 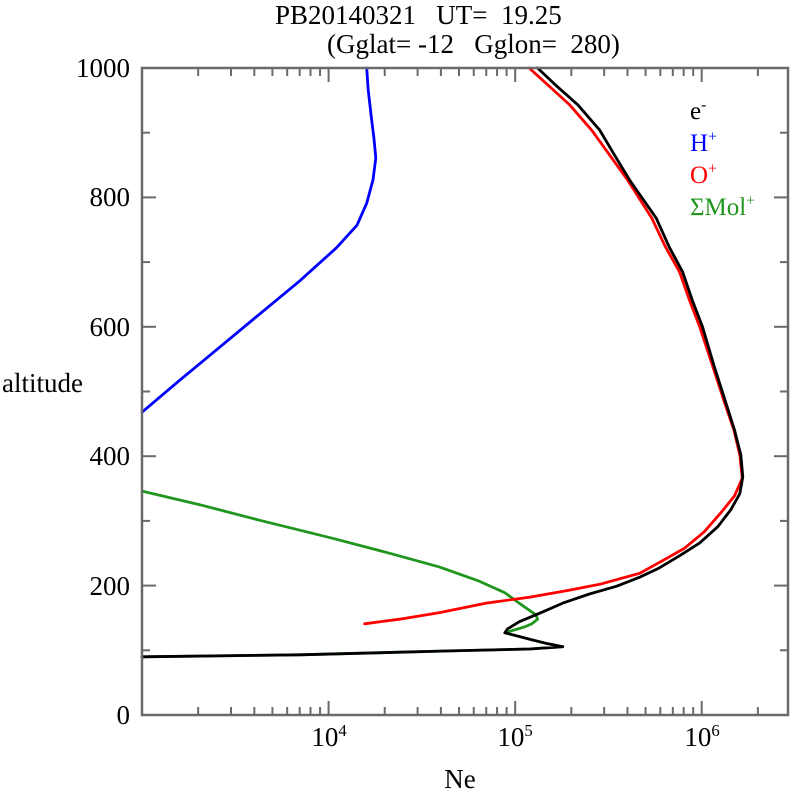 I want to click on legend-electron-sup: -, so click(x=704, y=105).